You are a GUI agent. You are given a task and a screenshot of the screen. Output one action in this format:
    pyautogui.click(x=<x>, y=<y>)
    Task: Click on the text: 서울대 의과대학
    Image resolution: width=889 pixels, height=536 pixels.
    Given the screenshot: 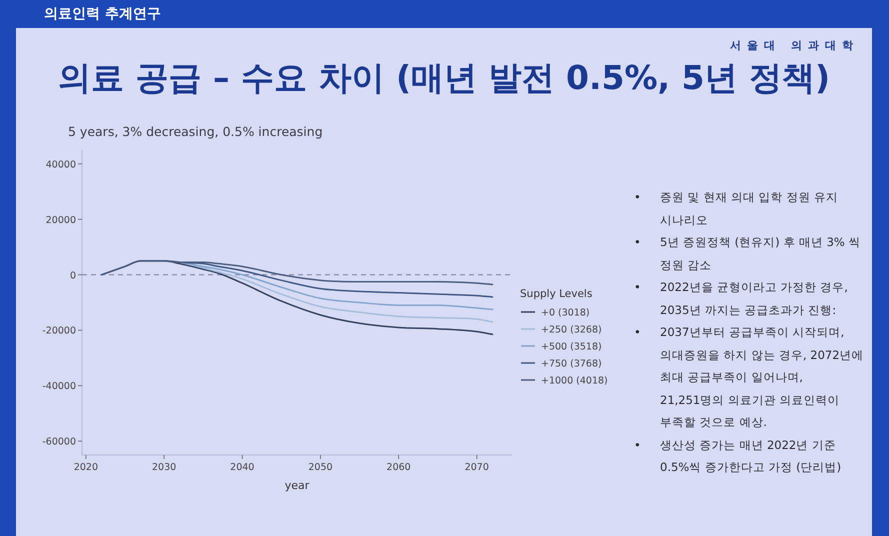 What is the action you would take?
    pyautogui.click(x=794, y=45)
    